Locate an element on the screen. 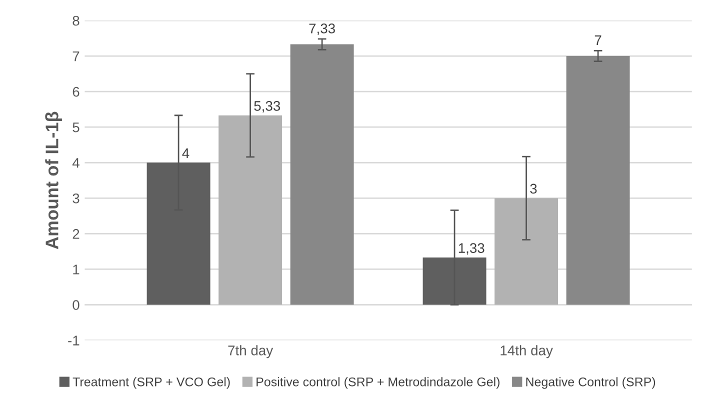 The height and width of the screenshot is (410, 706). legend-label: Treatment (SRP + VCO Gel) is located at coordinates (151, 383).